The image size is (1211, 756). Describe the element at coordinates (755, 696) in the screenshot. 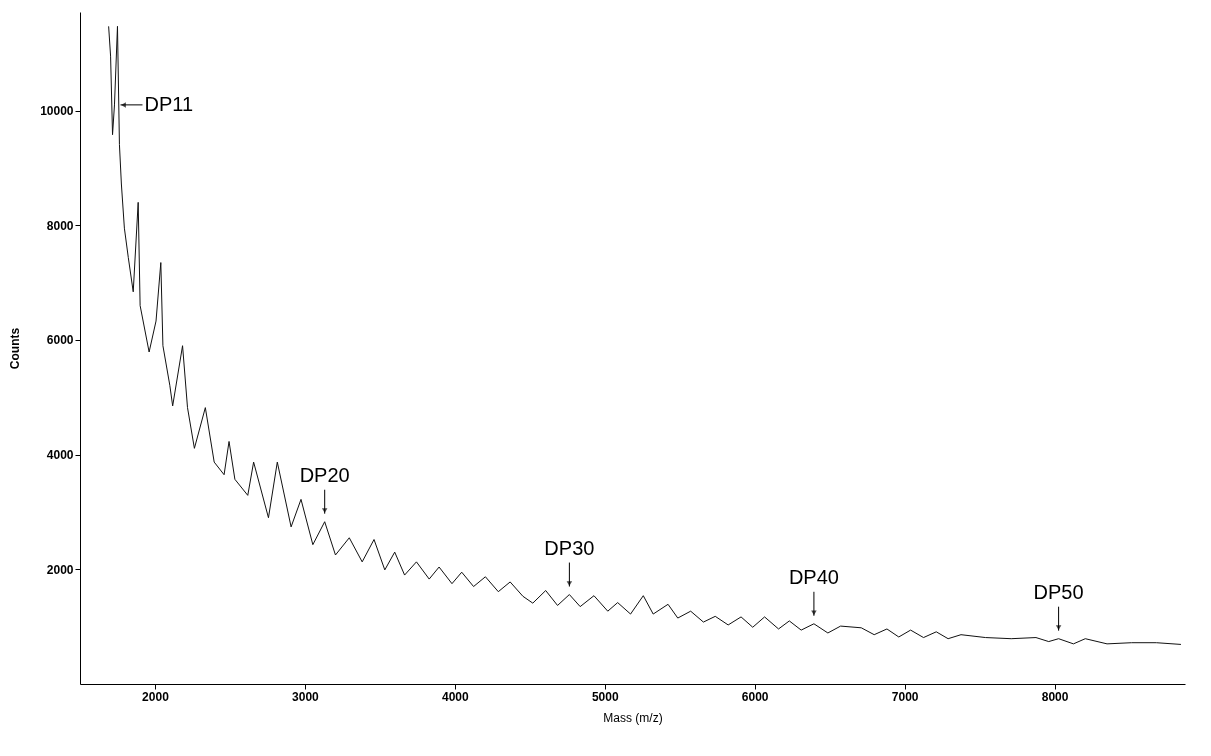

I see `x-tick-label: 6000` at that location.